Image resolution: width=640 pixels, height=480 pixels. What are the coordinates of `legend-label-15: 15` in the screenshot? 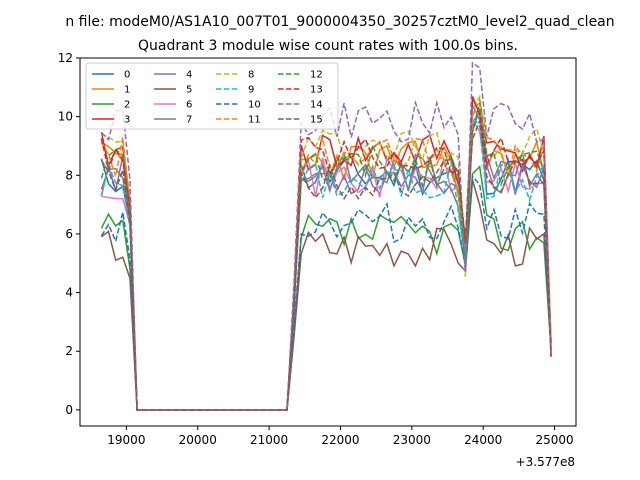 It's located at (316, 120).